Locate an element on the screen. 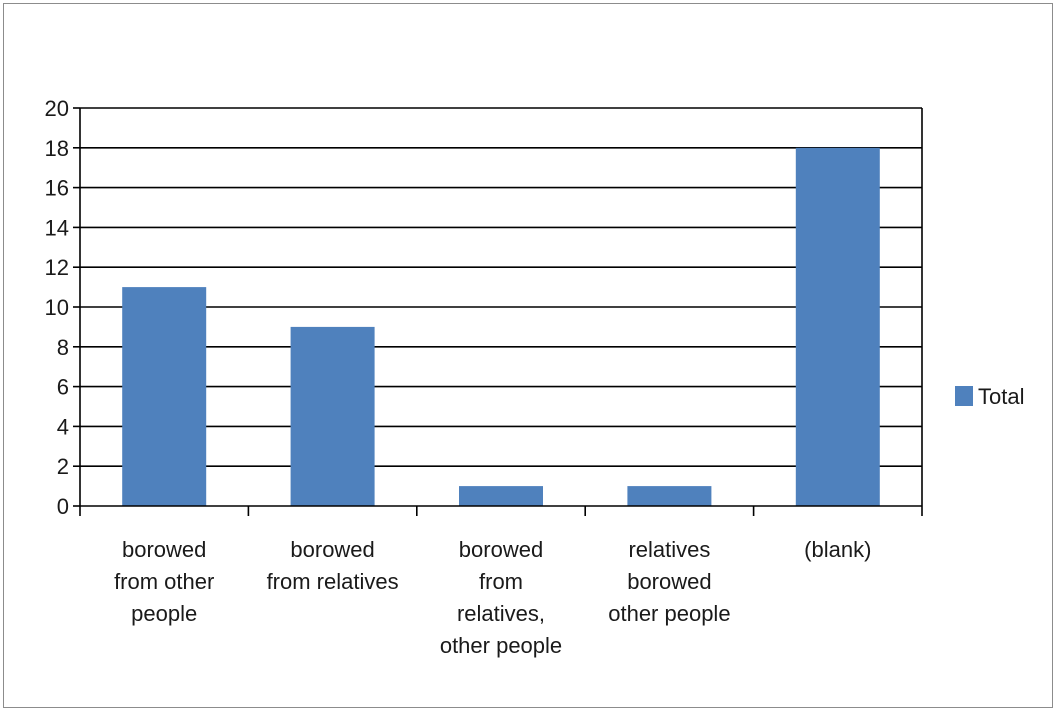 Image resolution: width=1058 pixels, height=712 pixels. x-category-label-line: (blank) is located at coordinates (837, 549).